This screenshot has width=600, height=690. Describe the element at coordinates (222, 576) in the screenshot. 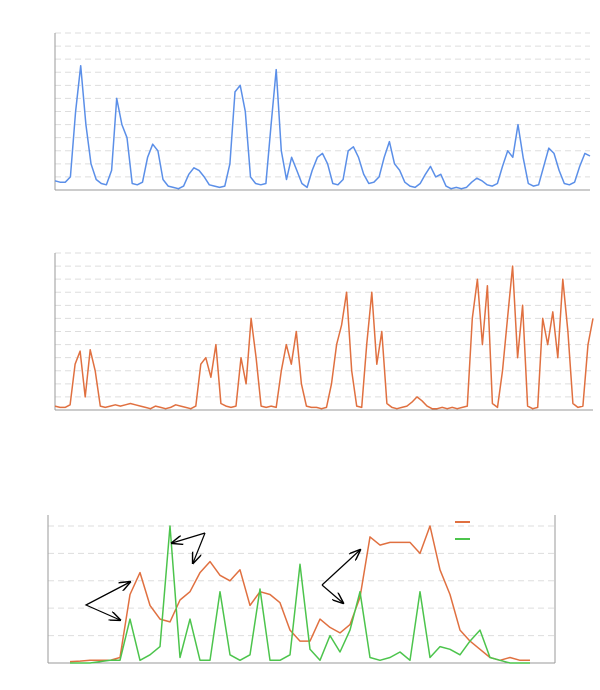

I see `annotation-arrows` at that location.